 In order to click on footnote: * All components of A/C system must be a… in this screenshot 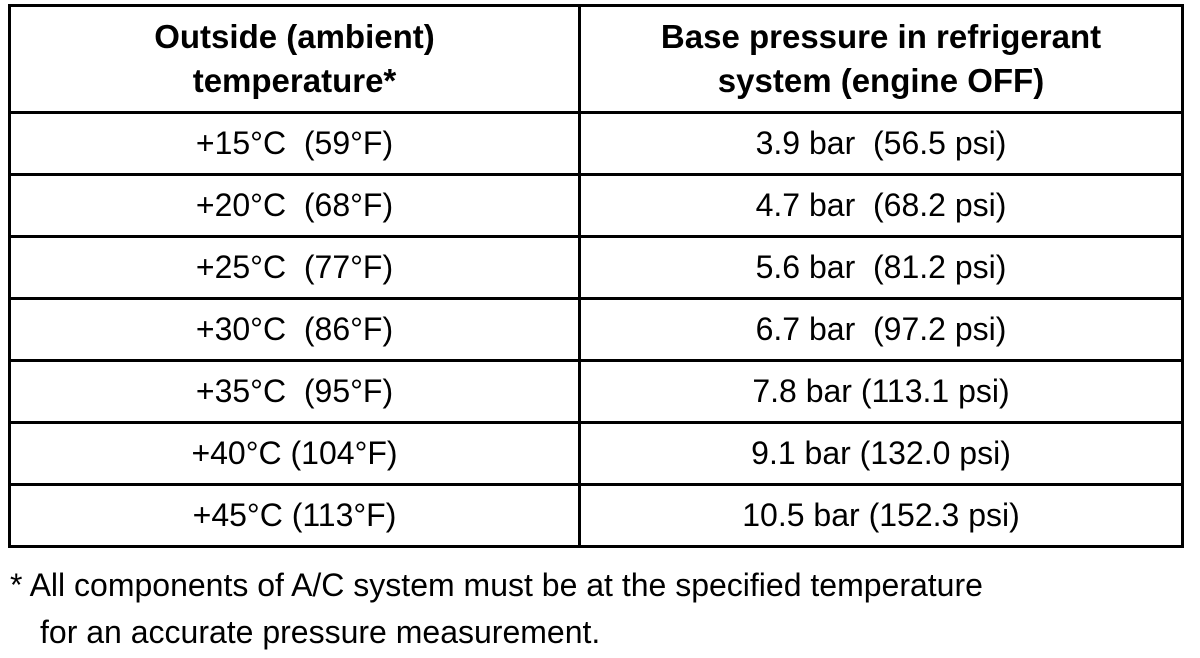, I will do `click(496, 609)`.